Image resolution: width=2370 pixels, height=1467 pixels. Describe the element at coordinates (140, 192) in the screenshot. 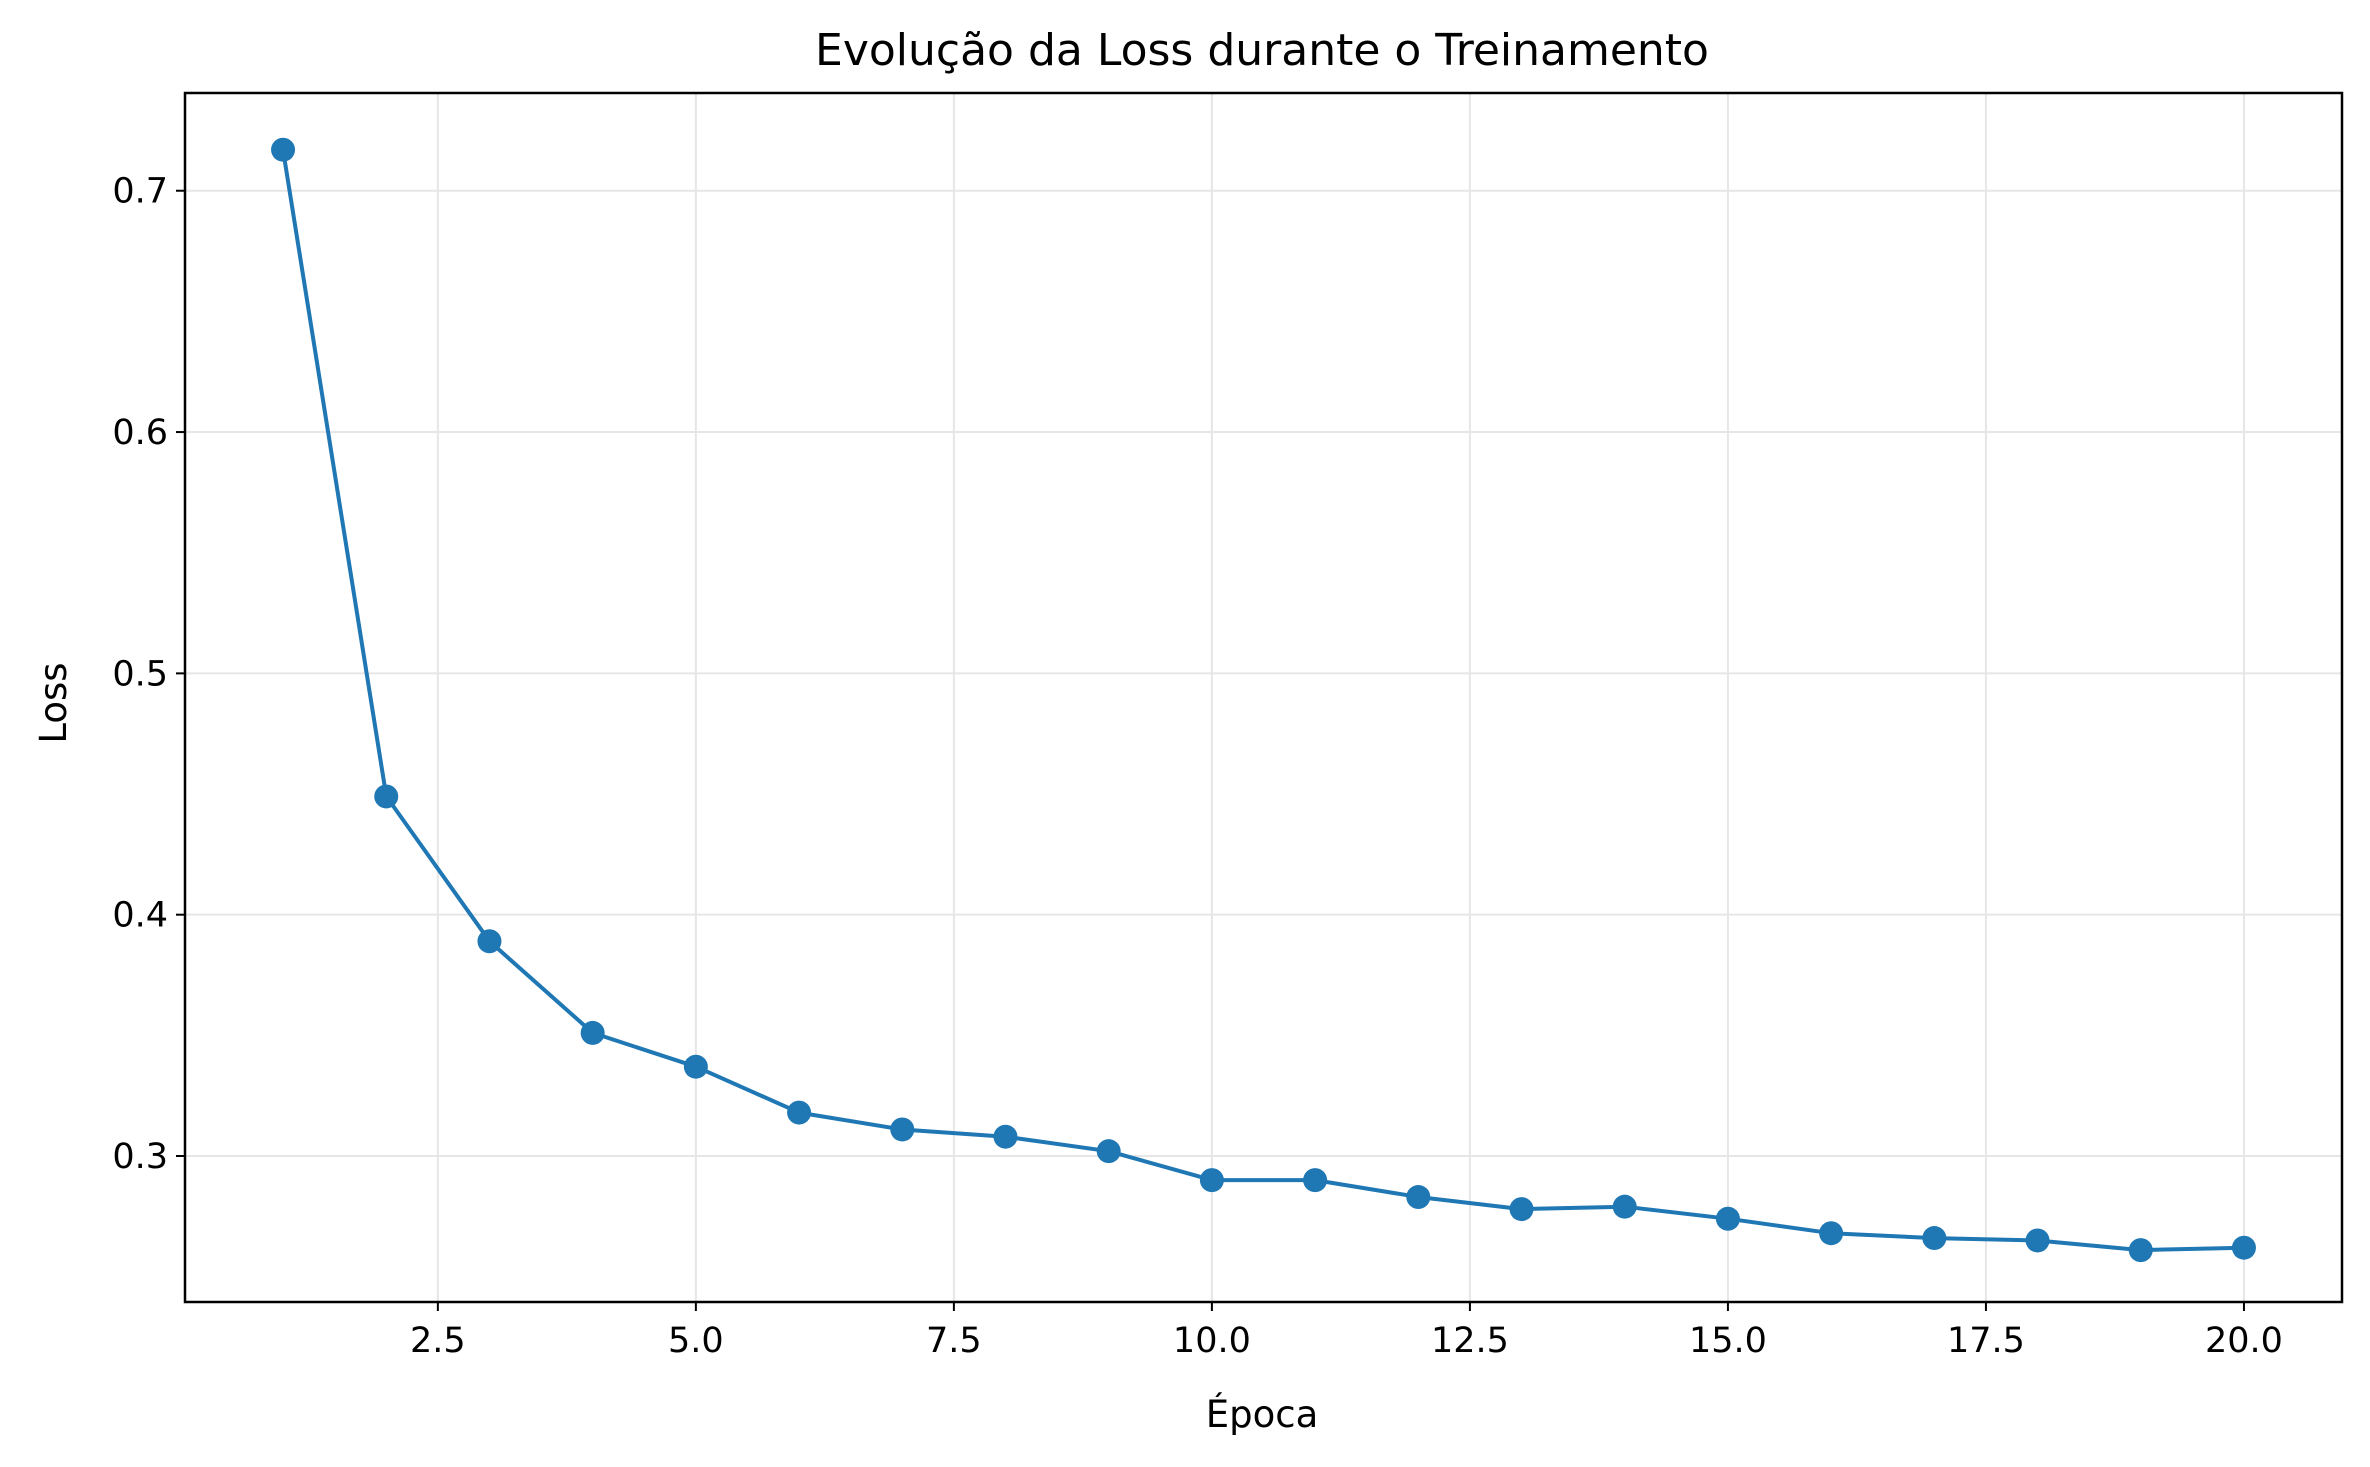

I see `y-tick-label: 0.7` at that location.